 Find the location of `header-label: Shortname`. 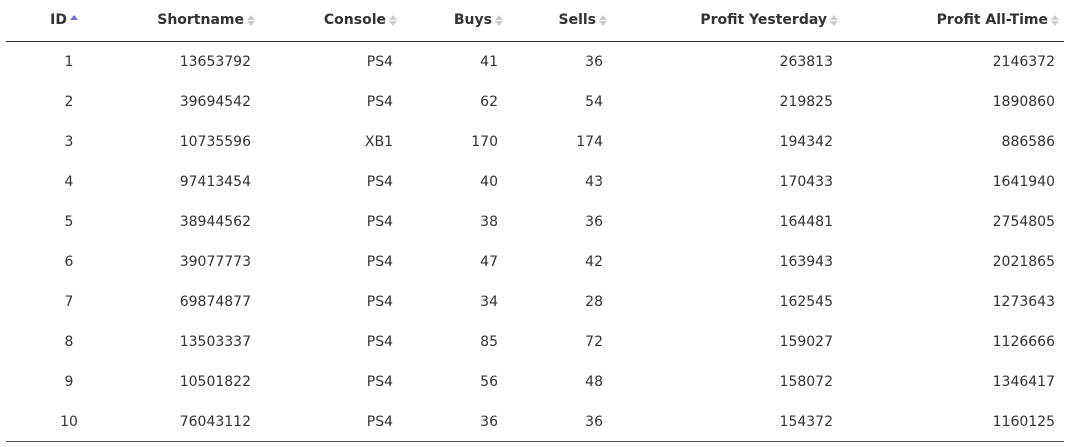

header-label: Shortname is located at coordinates (200, 20).